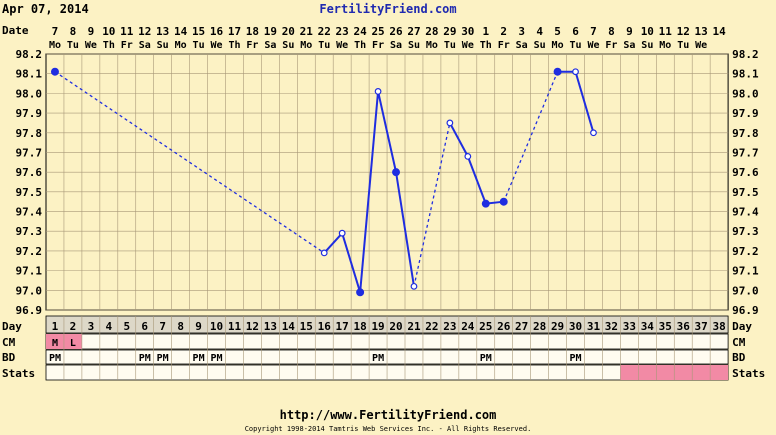  What do you see at coordinates (701, 326) in the screenshot?
I see `day-number: 37` at bounding box center [701, 326].